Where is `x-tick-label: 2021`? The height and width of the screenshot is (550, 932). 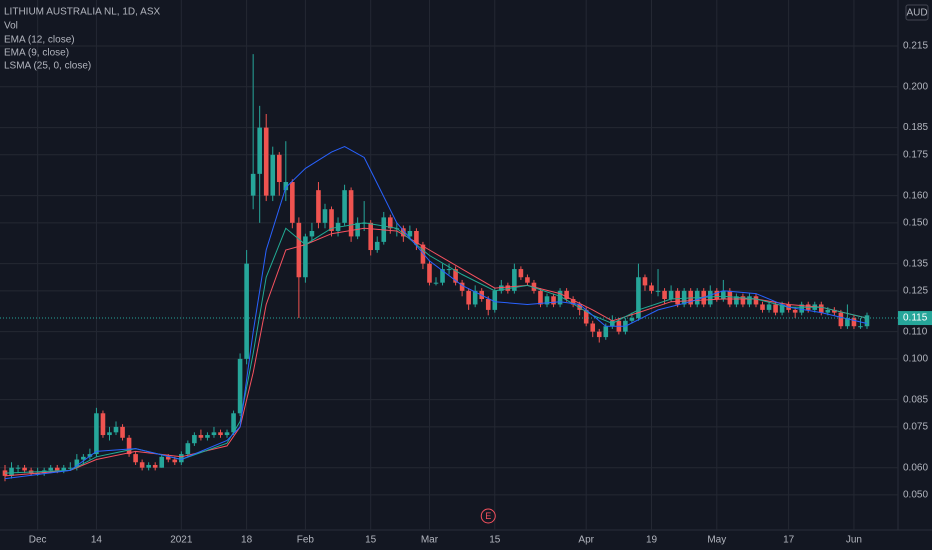
x-tick-label: 2021 is located at coordinates (181, 540).